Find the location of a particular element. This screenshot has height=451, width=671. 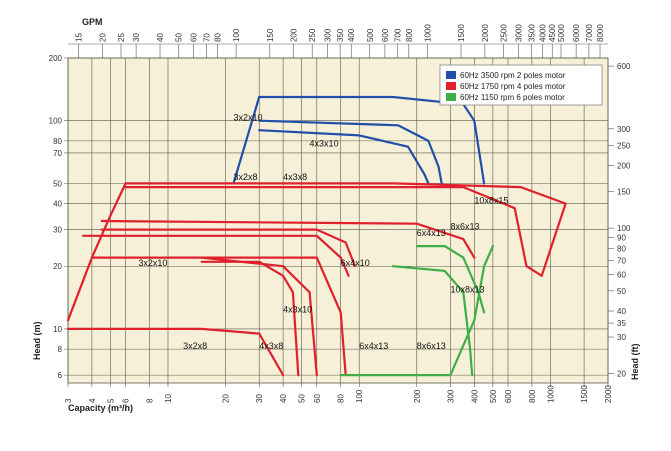

right-tick-label: 70 is located at coordinates (621, 260).